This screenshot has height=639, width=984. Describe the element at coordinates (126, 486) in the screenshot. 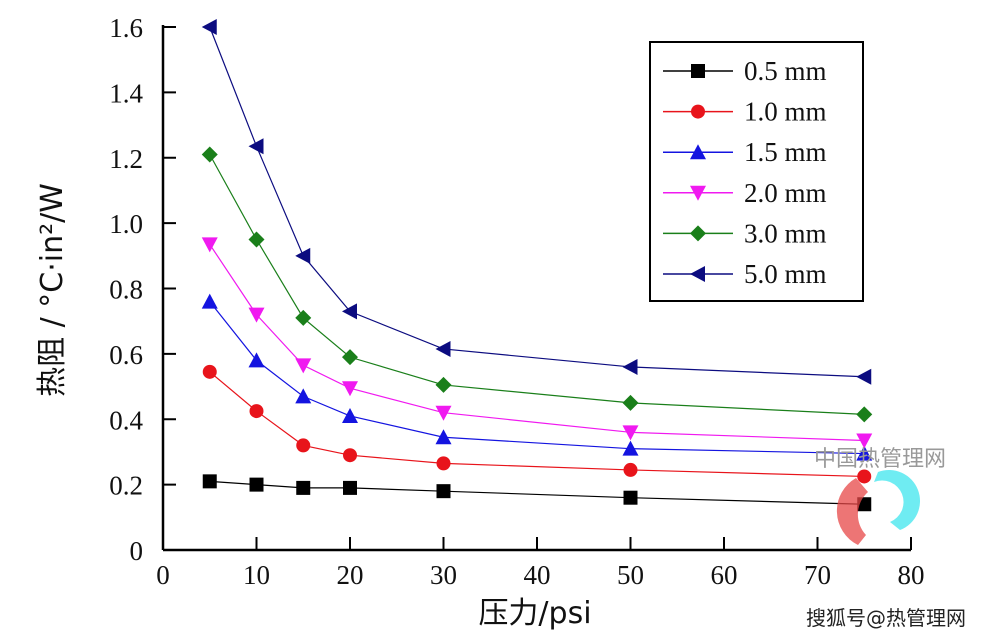

I see `y-tick-label: 0.2` at that location.